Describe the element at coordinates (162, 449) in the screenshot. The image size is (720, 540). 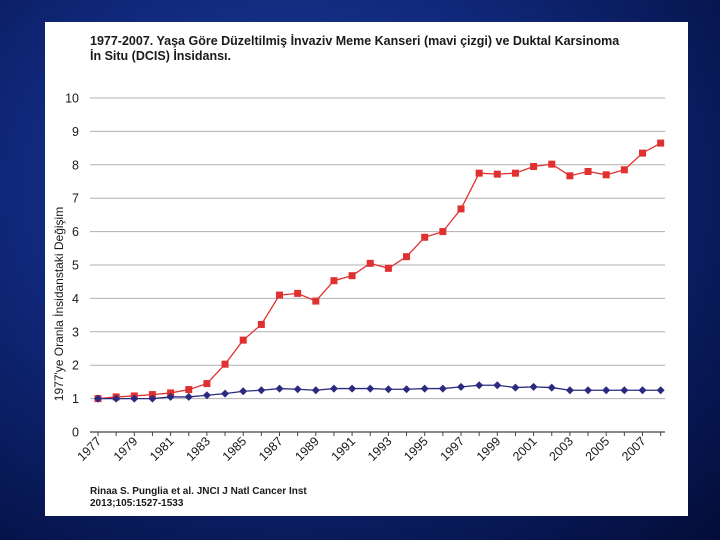
I see `x-tick-label: 1981` at that location.